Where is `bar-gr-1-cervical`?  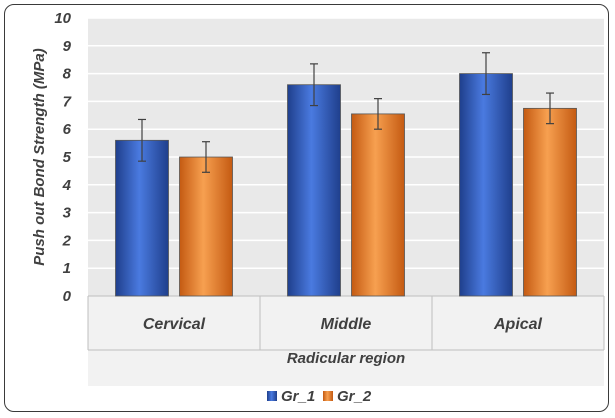
bar-gr-1-cervical is located at coordinates (142, 218).